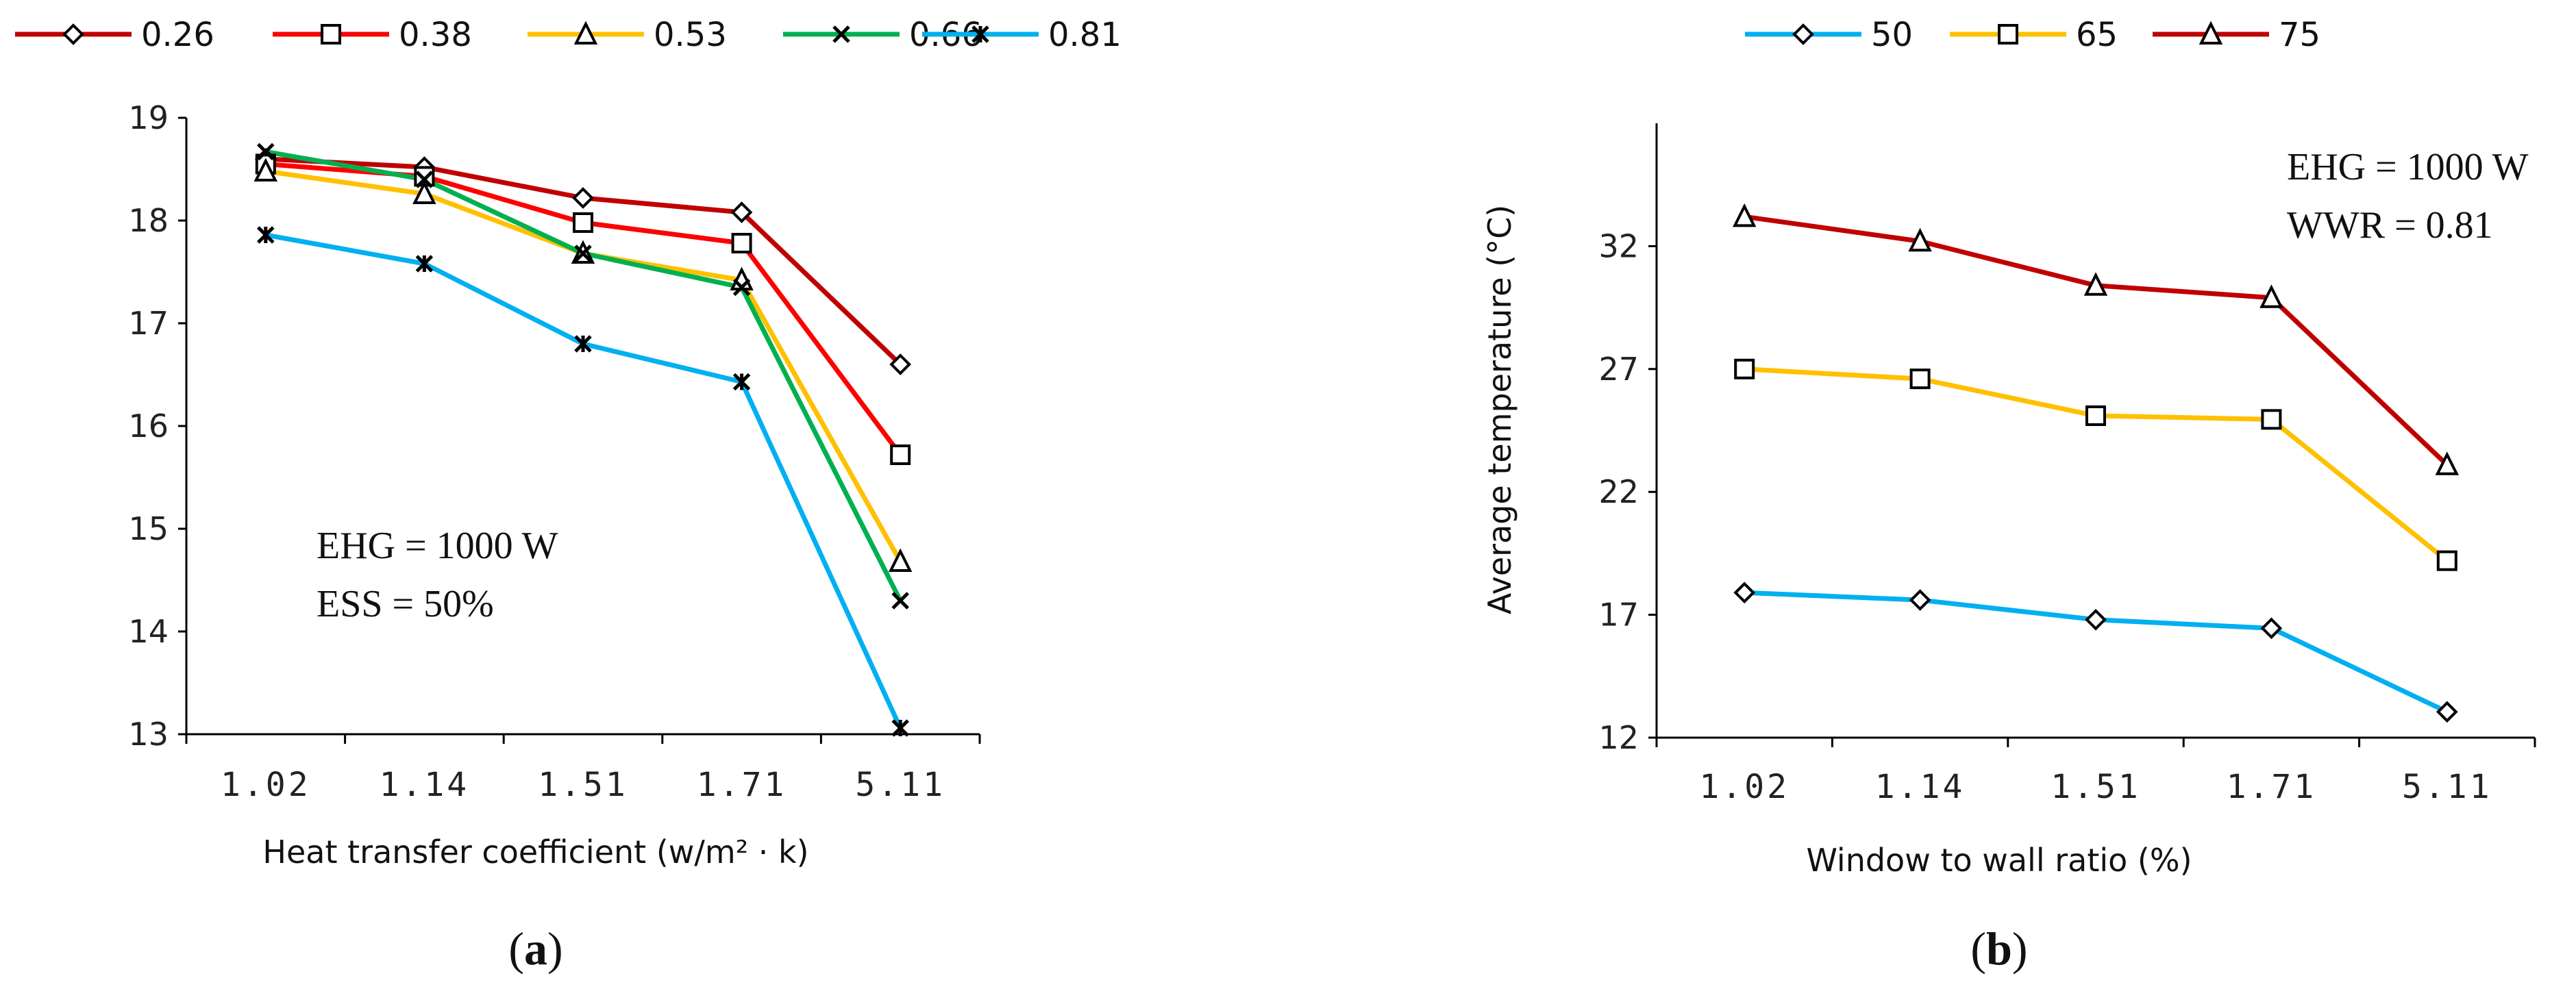  What do you see at coordinates (841, 34) in the screenshot?
I see `legend-marker-0.66` at bounding box center [841, 34].